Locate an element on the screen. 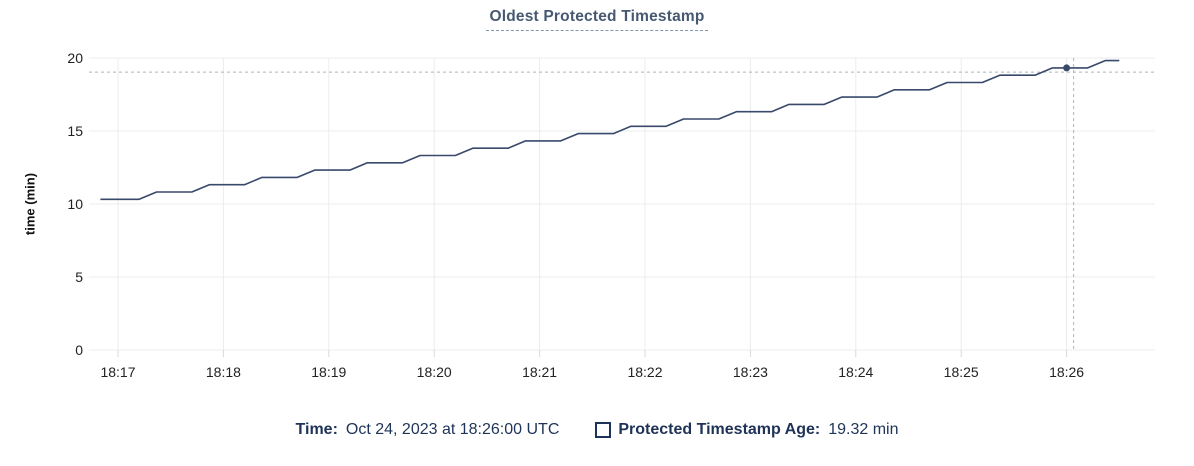 Image resolution: width=1194 pixels, height=466 pixels. x-tick-label: 18:17 is located at coordinates (117, 372).